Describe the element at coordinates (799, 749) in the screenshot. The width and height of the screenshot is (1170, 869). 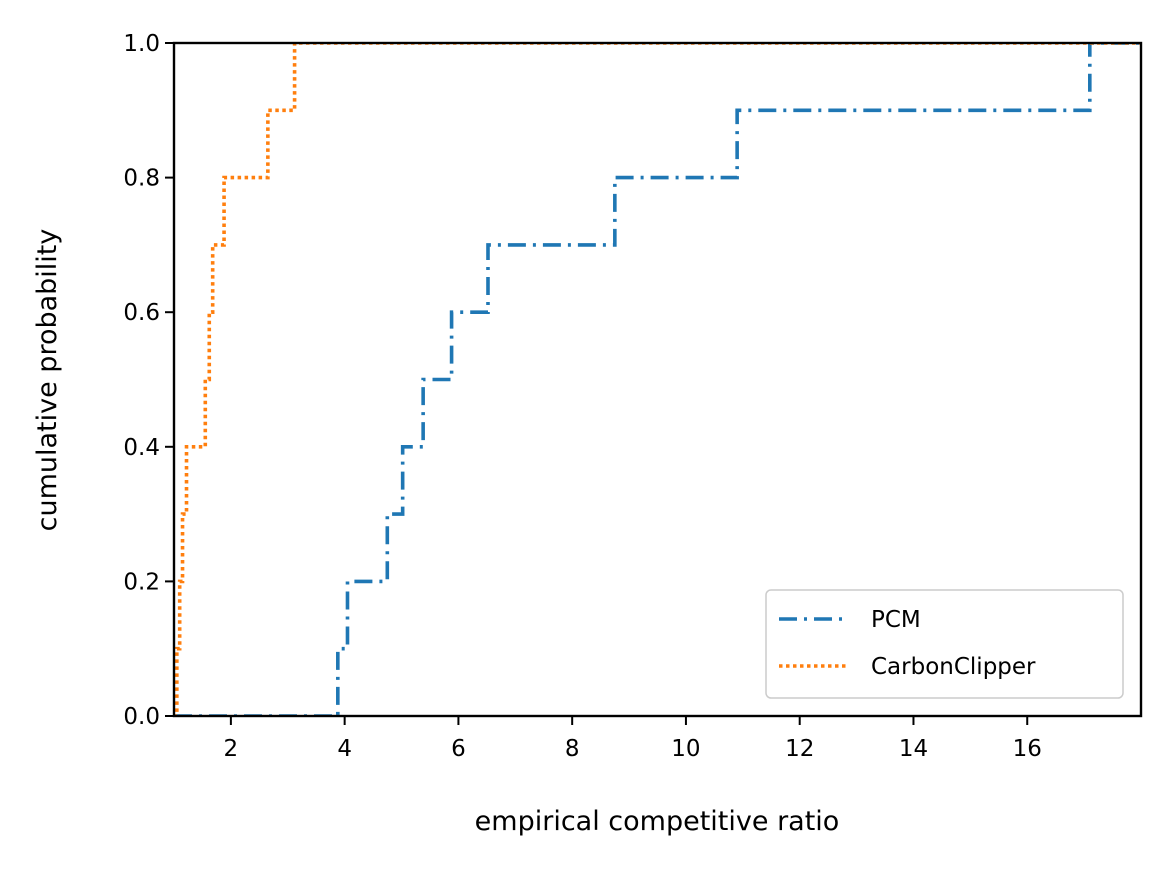
I see `x-tick-label: 12` at that location.